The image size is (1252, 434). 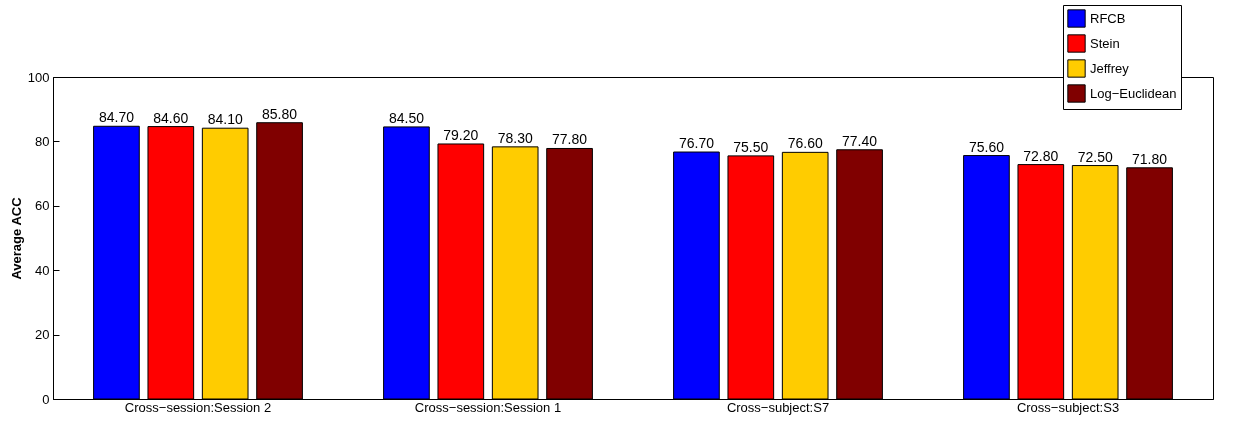 I want to click on legend-label: RFCB, so click(x=1108, y=18).